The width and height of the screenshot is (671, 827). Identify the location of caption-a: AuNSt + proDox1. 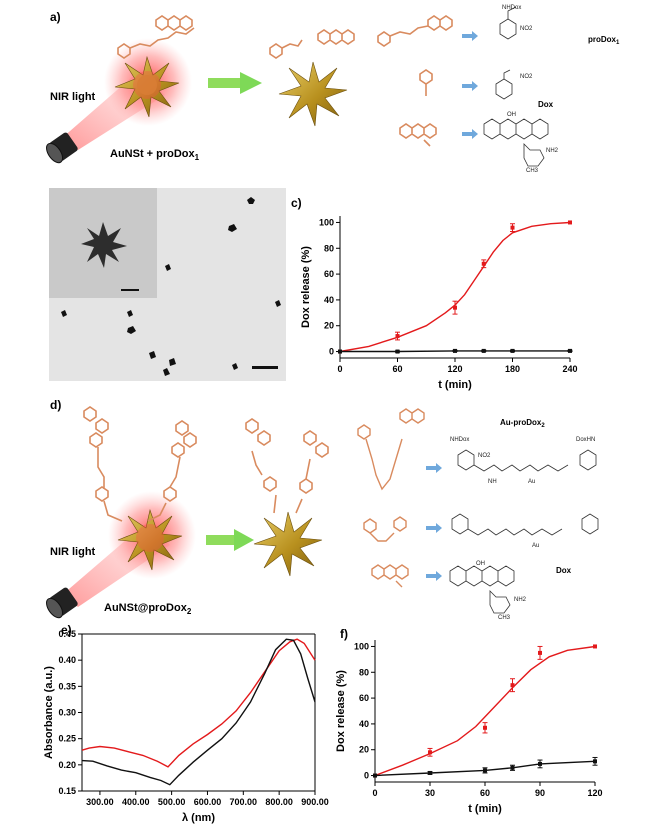
(155, 155).